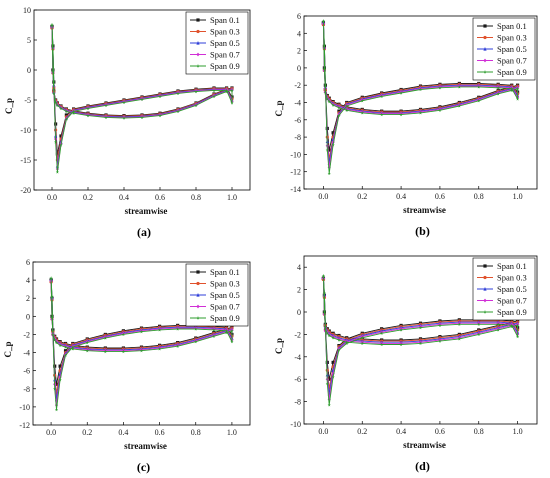 This screenshot has width=550, height=478. I want to click on y-tick-label: -4, so click(297, 357).